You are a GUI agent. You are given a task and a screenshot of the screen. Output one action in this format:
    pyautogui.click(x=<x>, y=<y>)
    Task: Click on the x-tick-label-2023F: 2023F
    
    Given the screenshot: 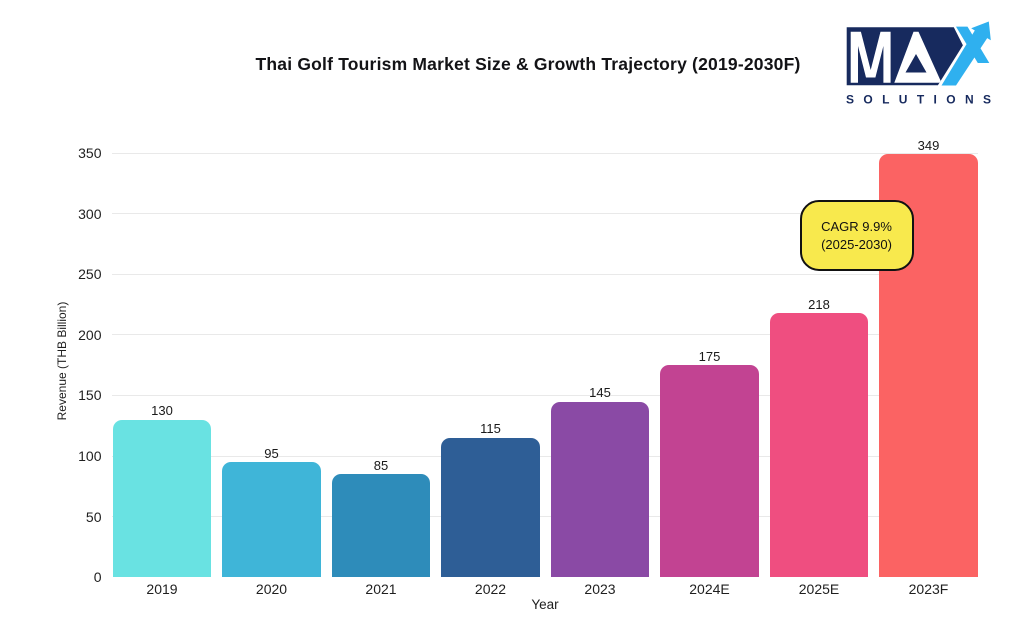 What is the action you would take?
    pyautogui.click(x=928, y=588)
    